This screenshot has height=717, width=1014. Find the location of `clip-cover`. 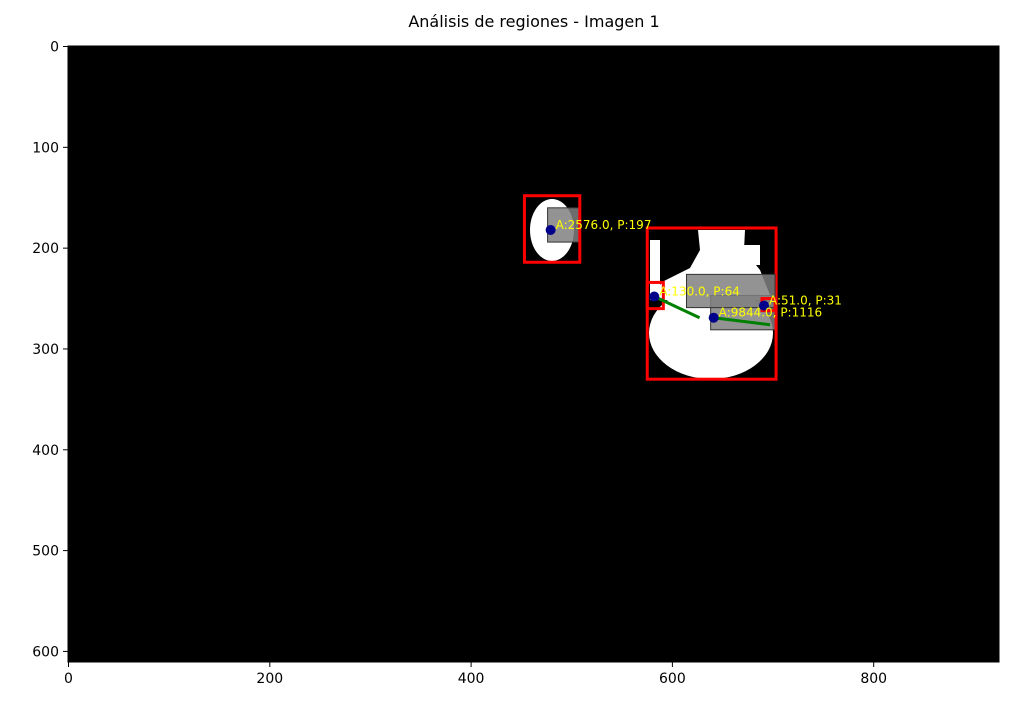

clip-cover is located at coordinates (507, 687).